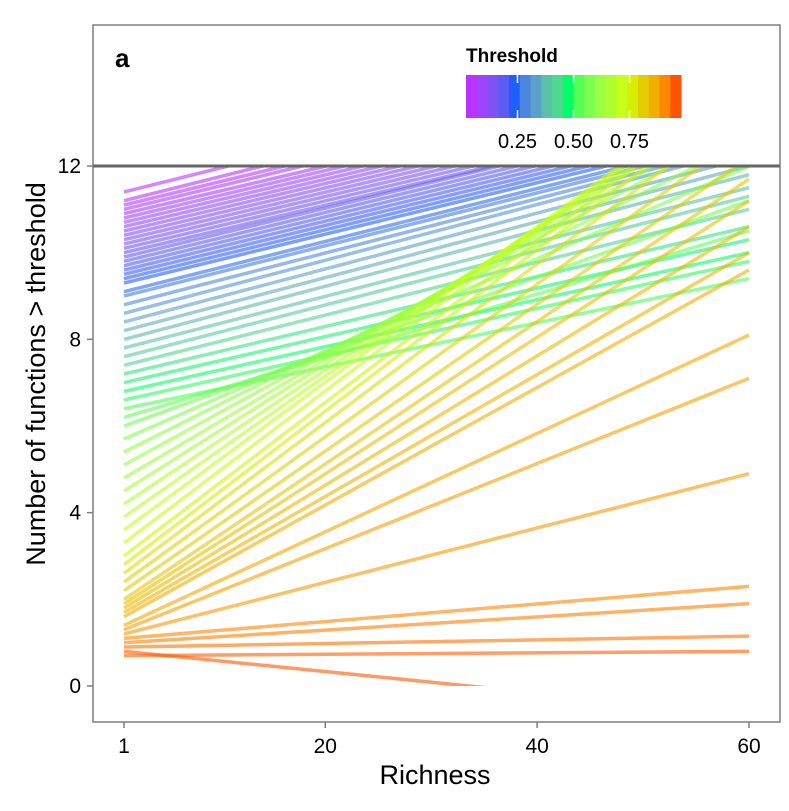 The height and width of the screenshot is (811, 789). Describe the element at coordinates (122, 58) in the screenshot. I see `panel-label: a` at that location.